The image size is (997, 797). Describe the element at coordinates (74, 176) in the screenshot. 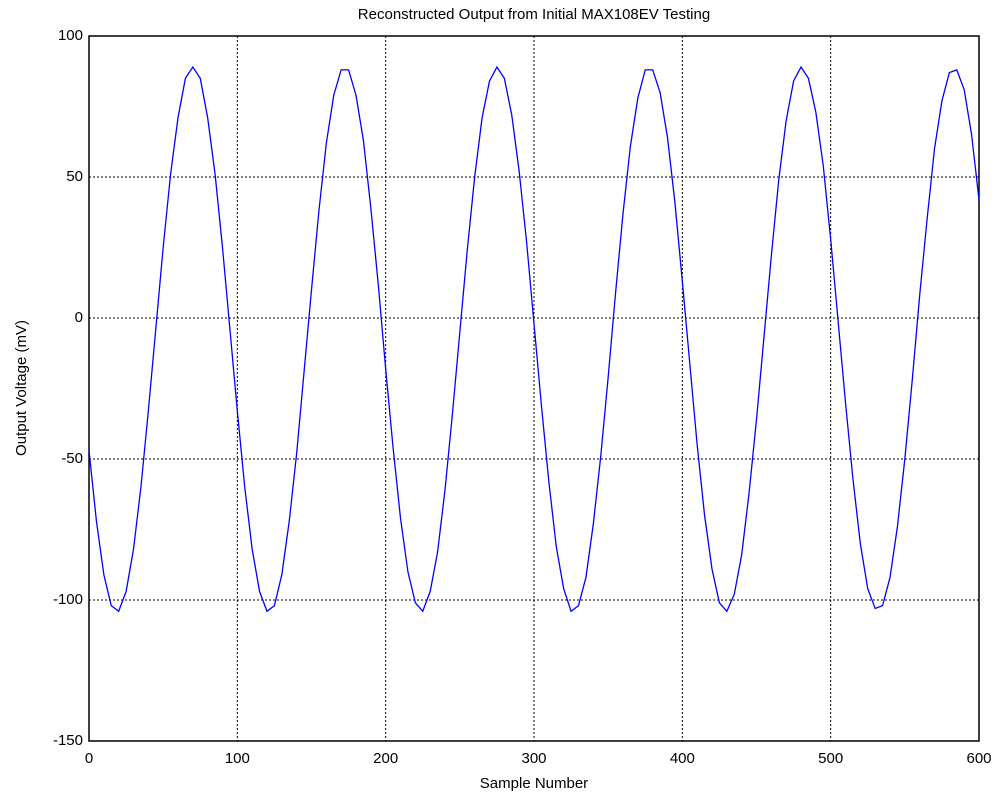

I see `y-tick-label: 50` at that location.